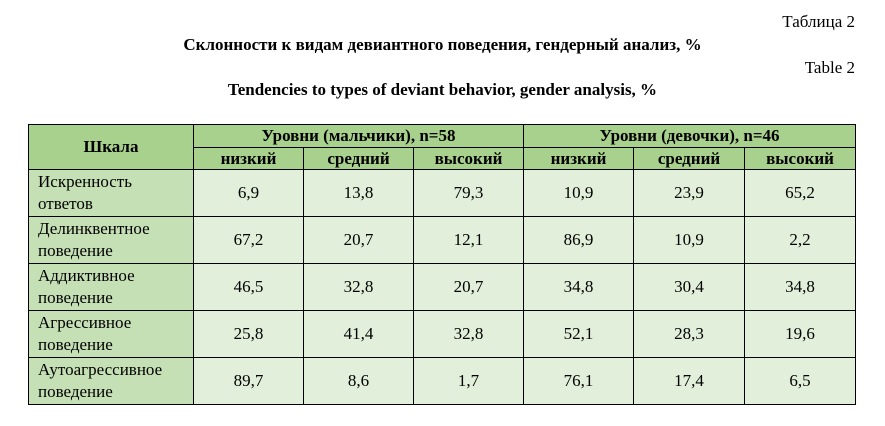 The width and height of the screenshot is (885, 426). I want to click on row-label: Аутоагрессивное поведение, so click(111, 381).